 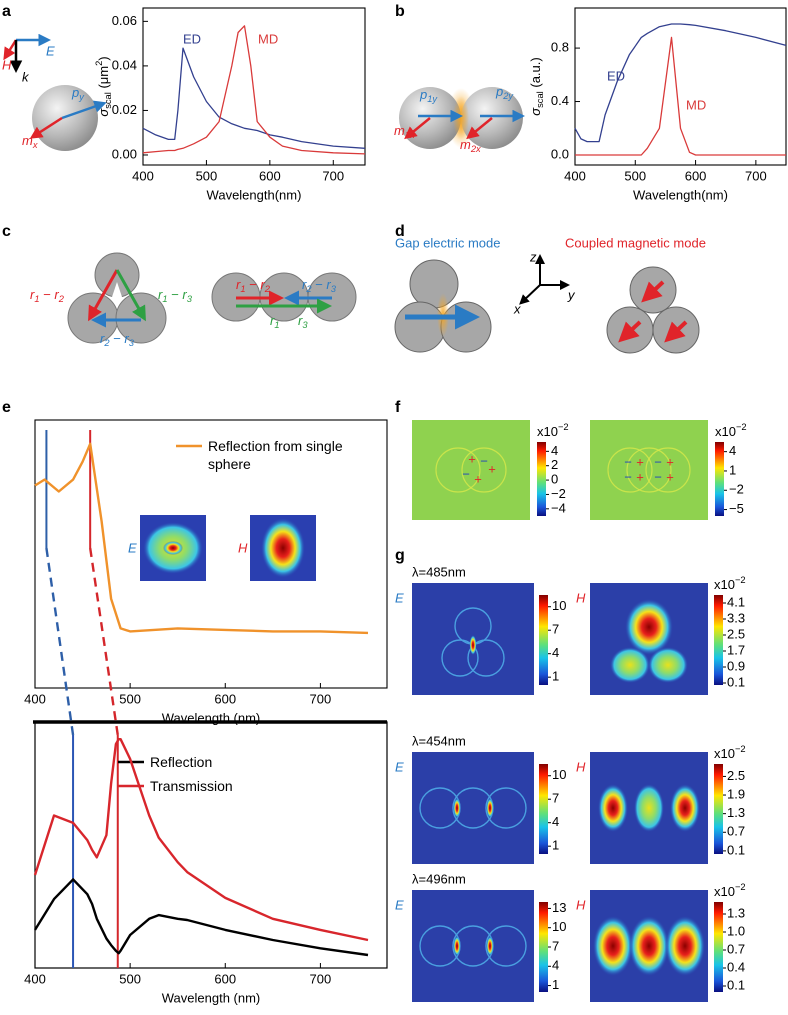 I want to click on map-label: H, so click(x=581, y=597).